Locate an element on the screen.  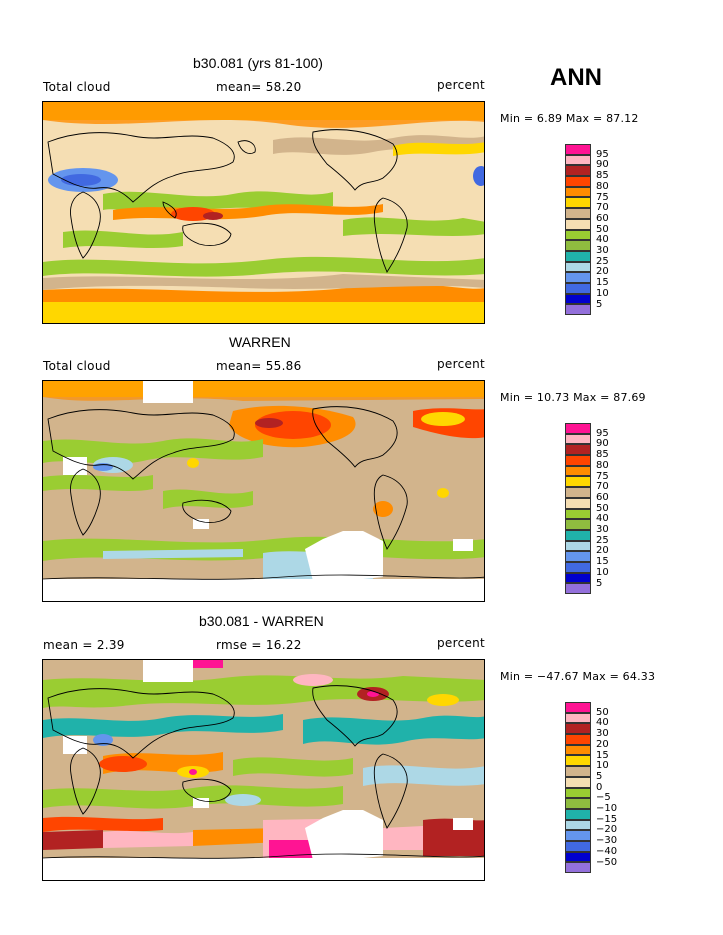
panel-1-left-label: Total cloud is located at coordinates (77, 87).